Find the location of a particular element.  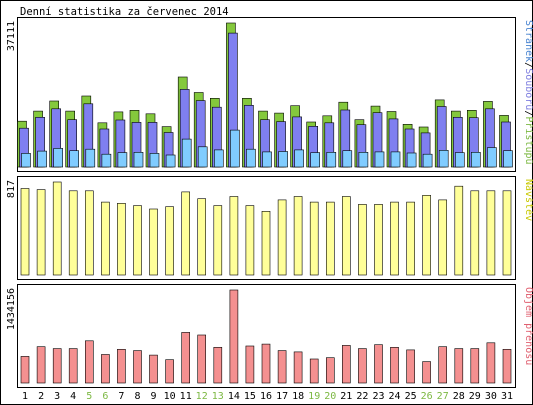

ymax-label-hits: 37111 is located at coordinates (11, 36).